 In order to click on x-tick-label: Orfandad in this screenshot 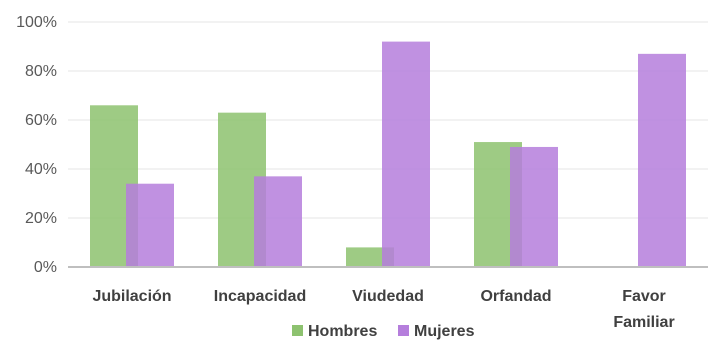, I will do `click(515, 296)`.